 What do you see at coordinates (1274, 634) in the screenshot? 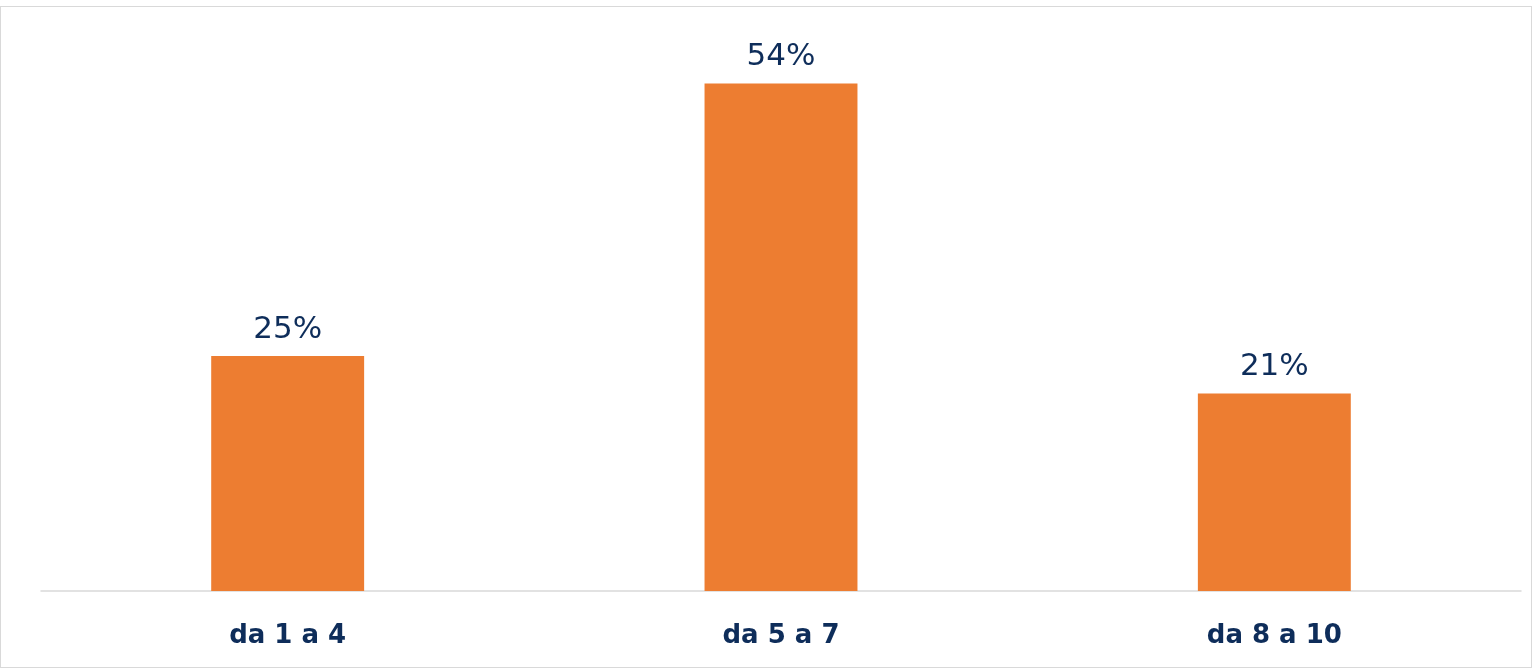
I see `x-tick-label: da 8 a 10` at bounding box center [1274, 634].